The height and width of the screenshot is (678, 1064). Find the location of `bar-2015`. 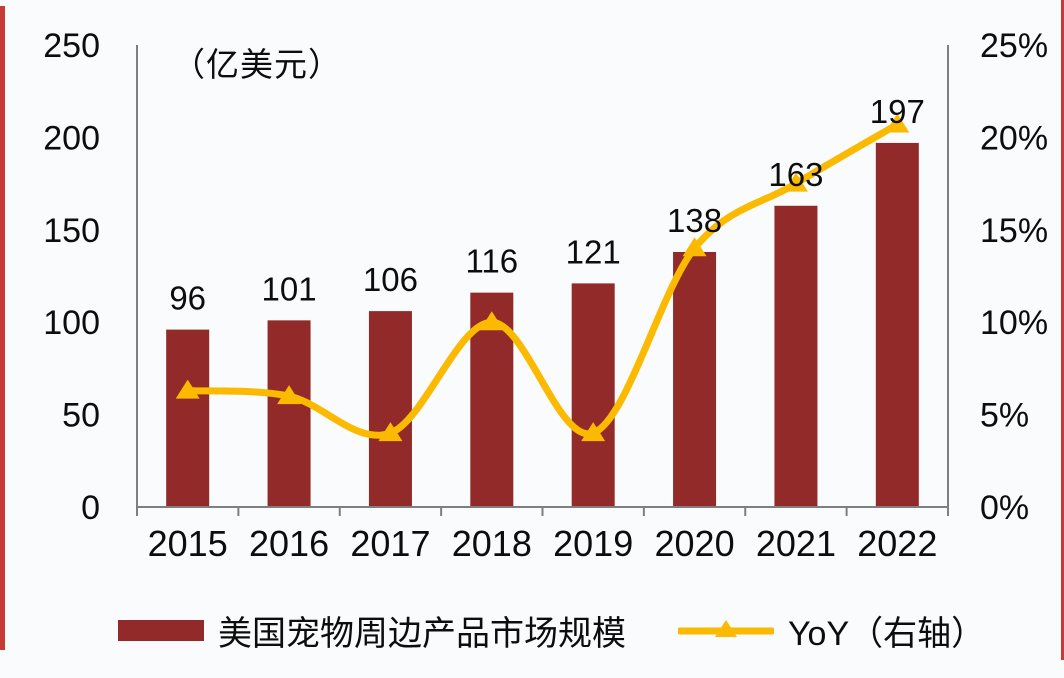

bar-2015 is located at coordinates (188, 418).